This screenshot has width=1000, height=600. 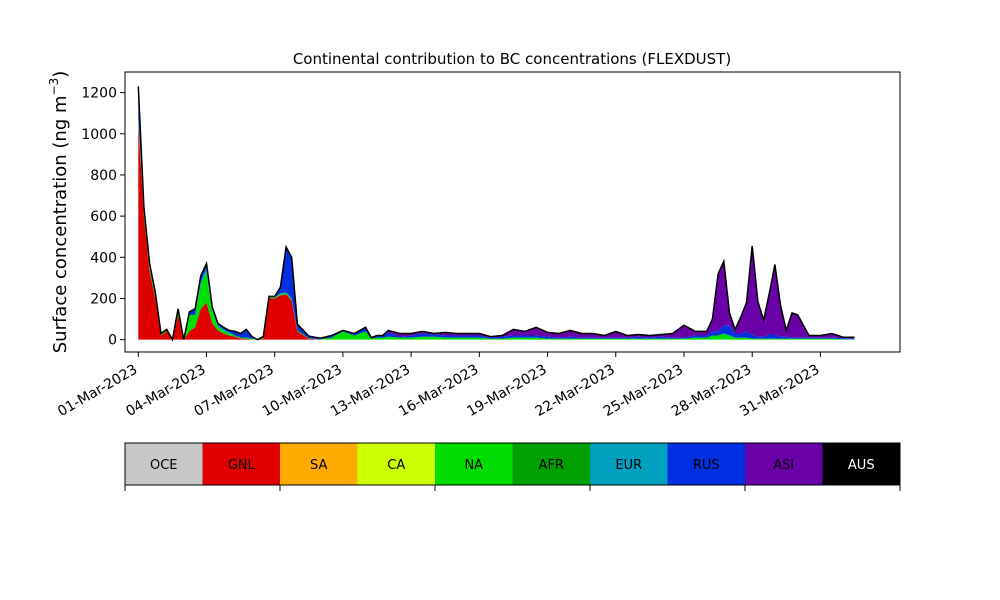 What do you see at coordinates (60, 74) in the screenshot?
I see `y-axis-label-close: )` at bounding box center [60, 74].